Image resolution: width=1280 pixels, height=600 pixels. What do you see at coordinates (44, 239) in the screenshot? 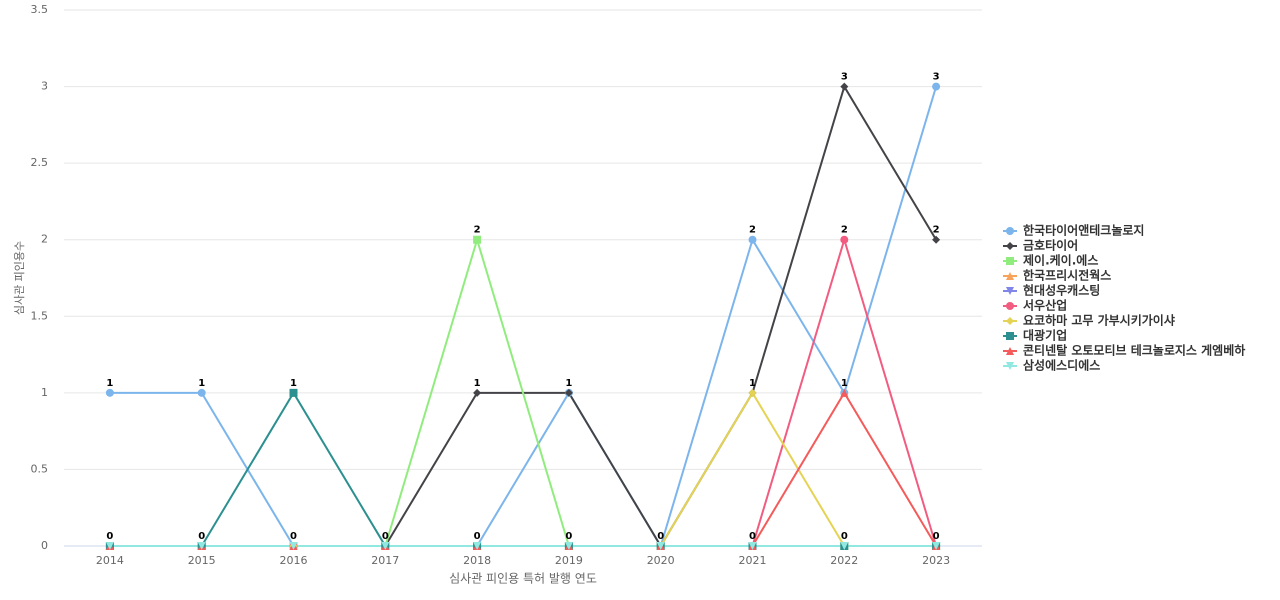
I see `y-tick-label: 2` at bounding box center [44, 239].